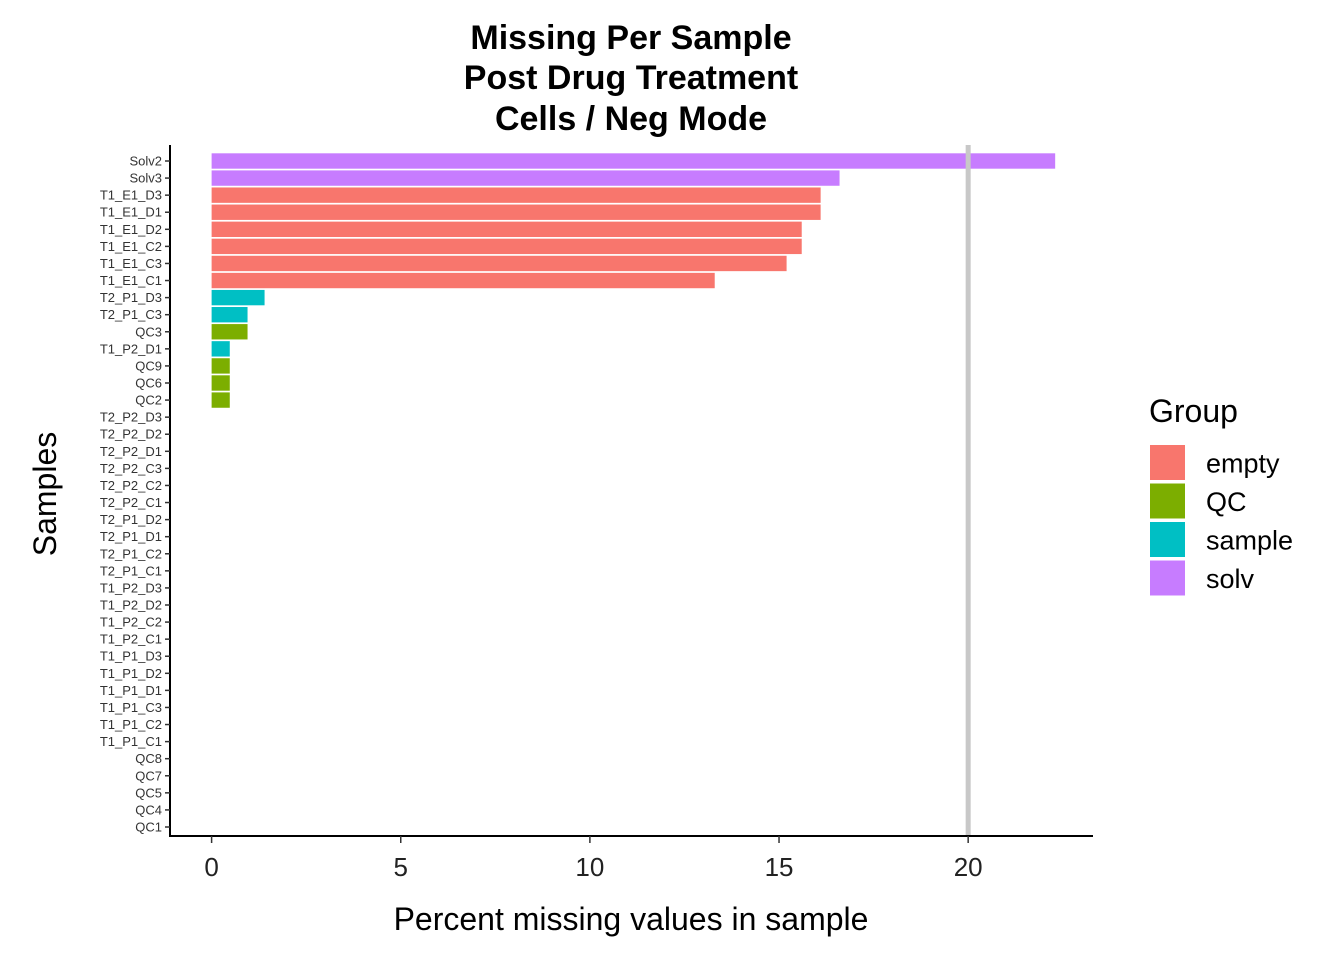  I want to click on y-tick-label: T1_P1_C3, so click(131, 707).